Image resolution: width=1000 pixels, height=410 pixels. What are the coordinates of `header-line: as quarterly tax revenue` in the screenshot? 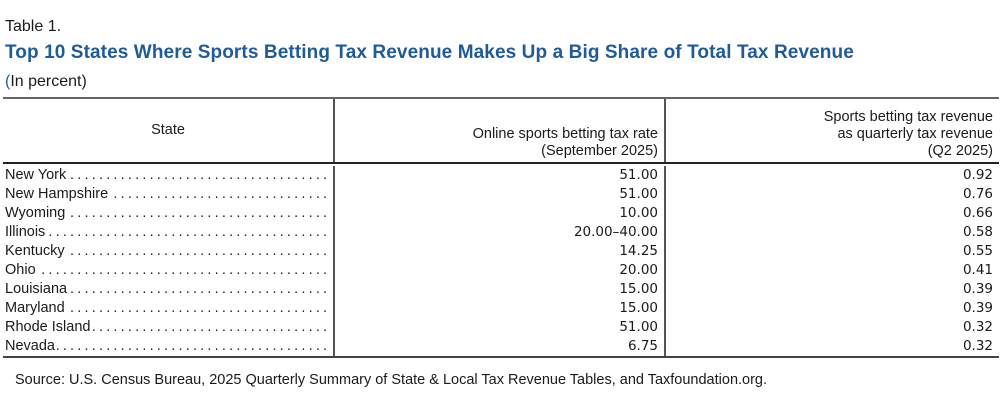 It's located at (915, 134).